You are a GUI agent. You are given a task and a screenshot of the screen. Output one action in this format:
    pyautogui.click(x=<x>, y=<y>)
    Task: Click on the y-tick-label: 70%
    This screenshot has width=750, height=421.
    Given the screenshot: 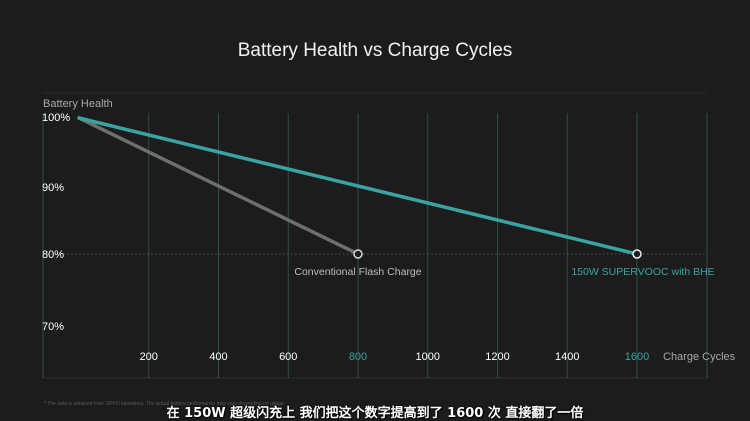 What is the action you would take?
    pyautogui.click(x=53, y=327)
    